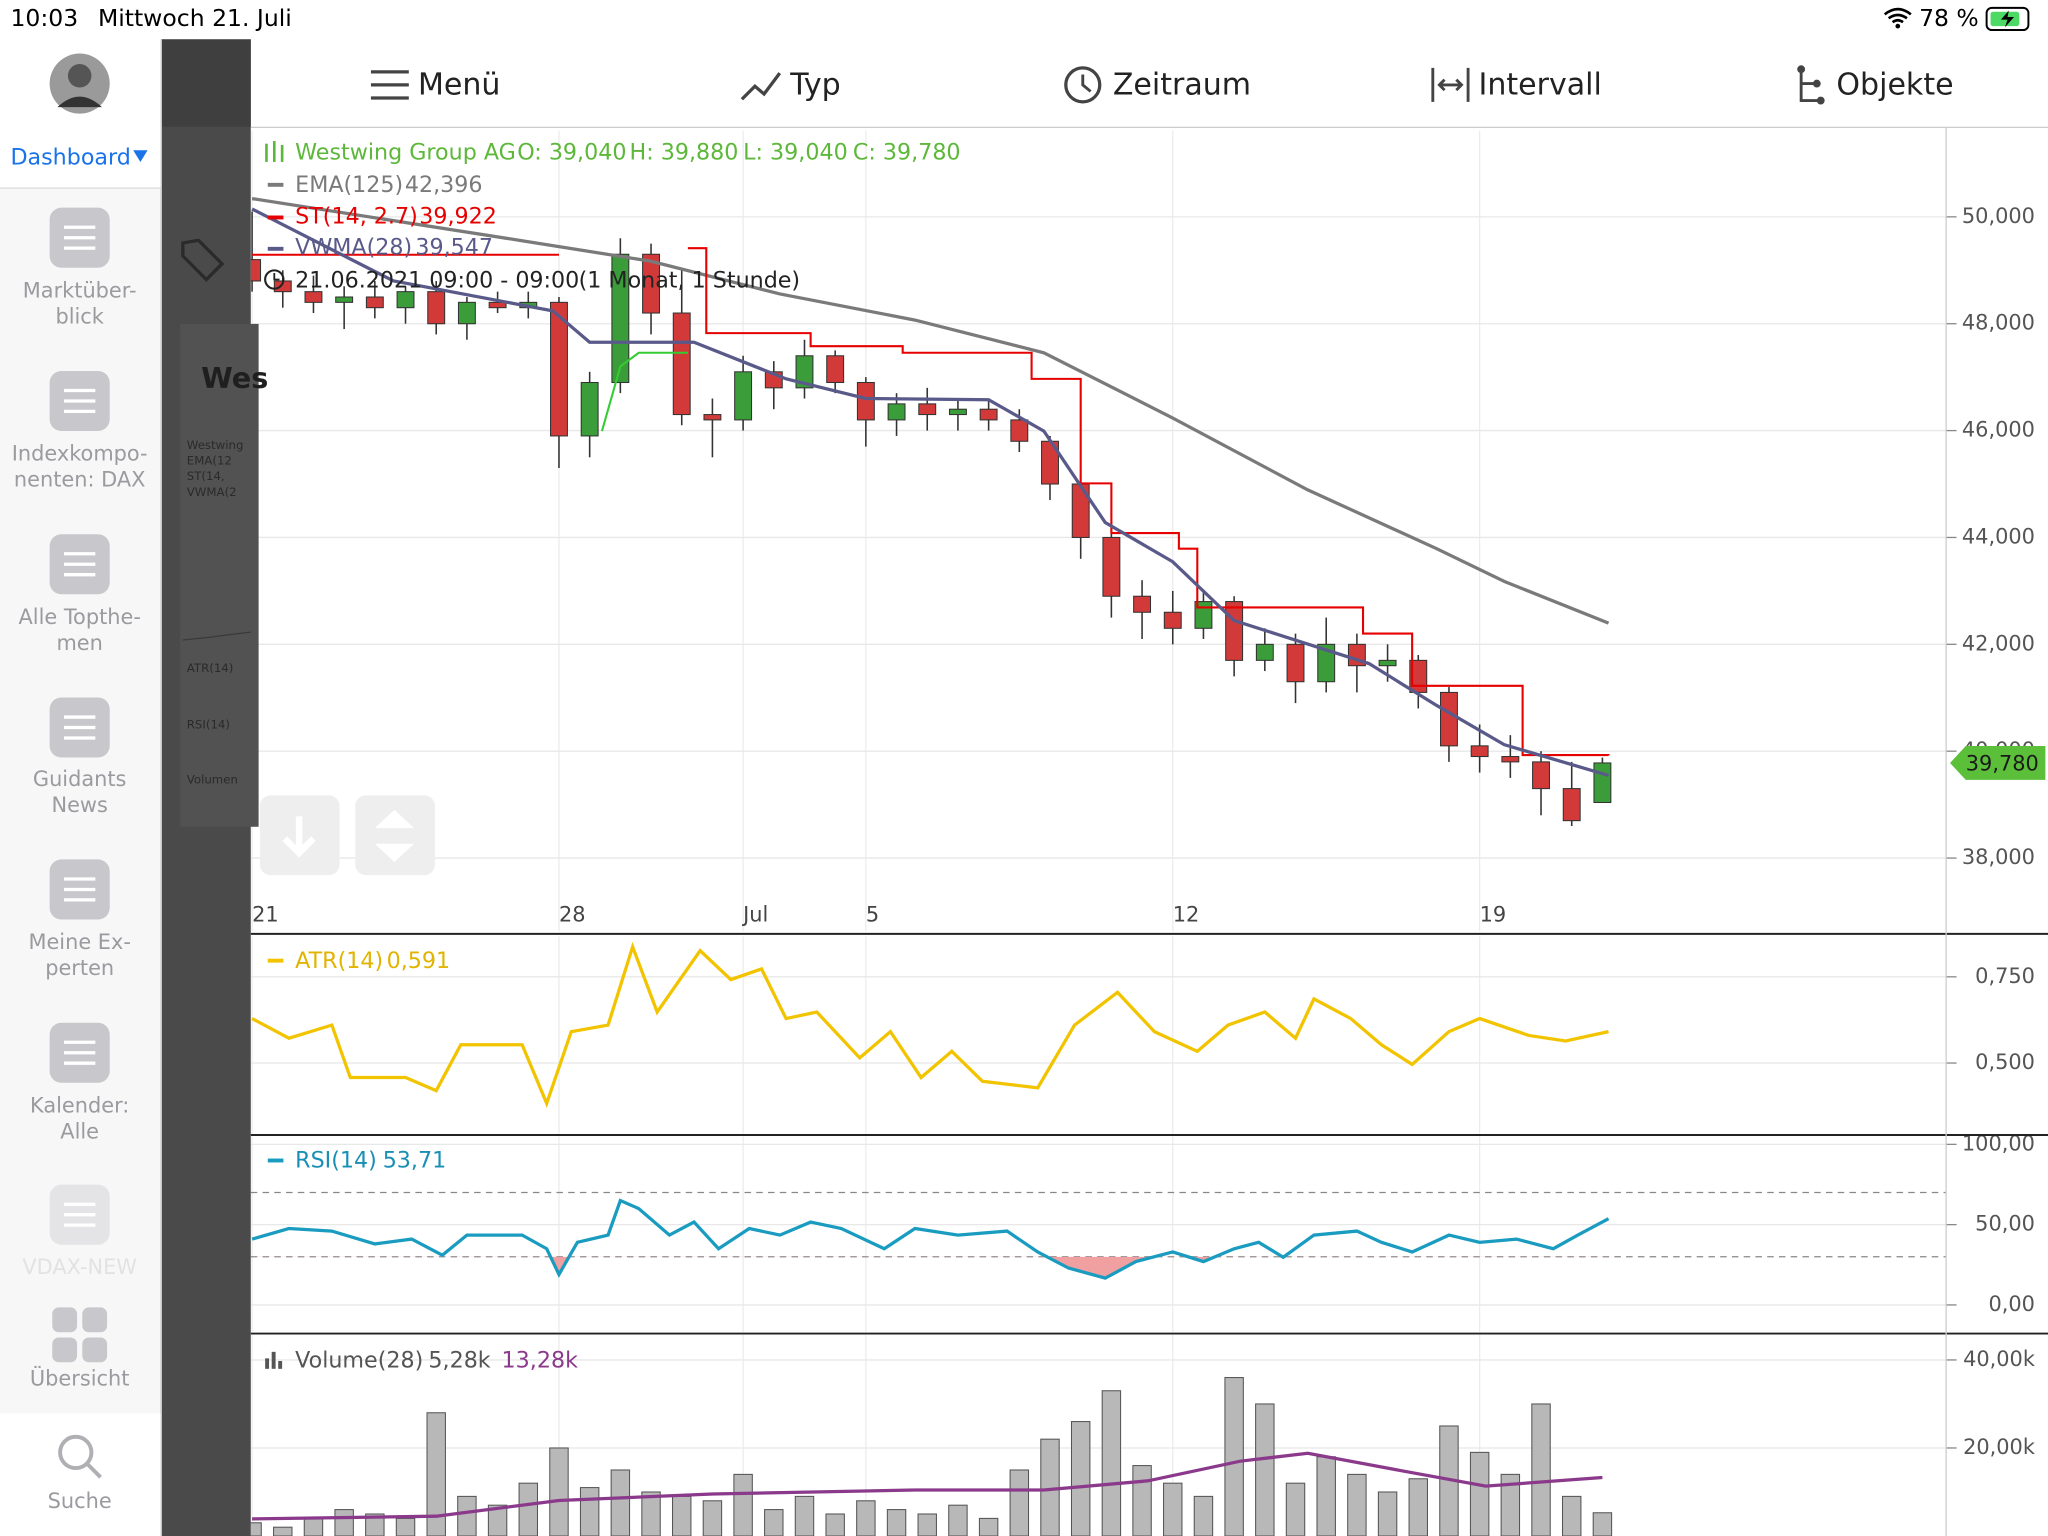  I want to click on sidebar-bg, so click(80, 787).